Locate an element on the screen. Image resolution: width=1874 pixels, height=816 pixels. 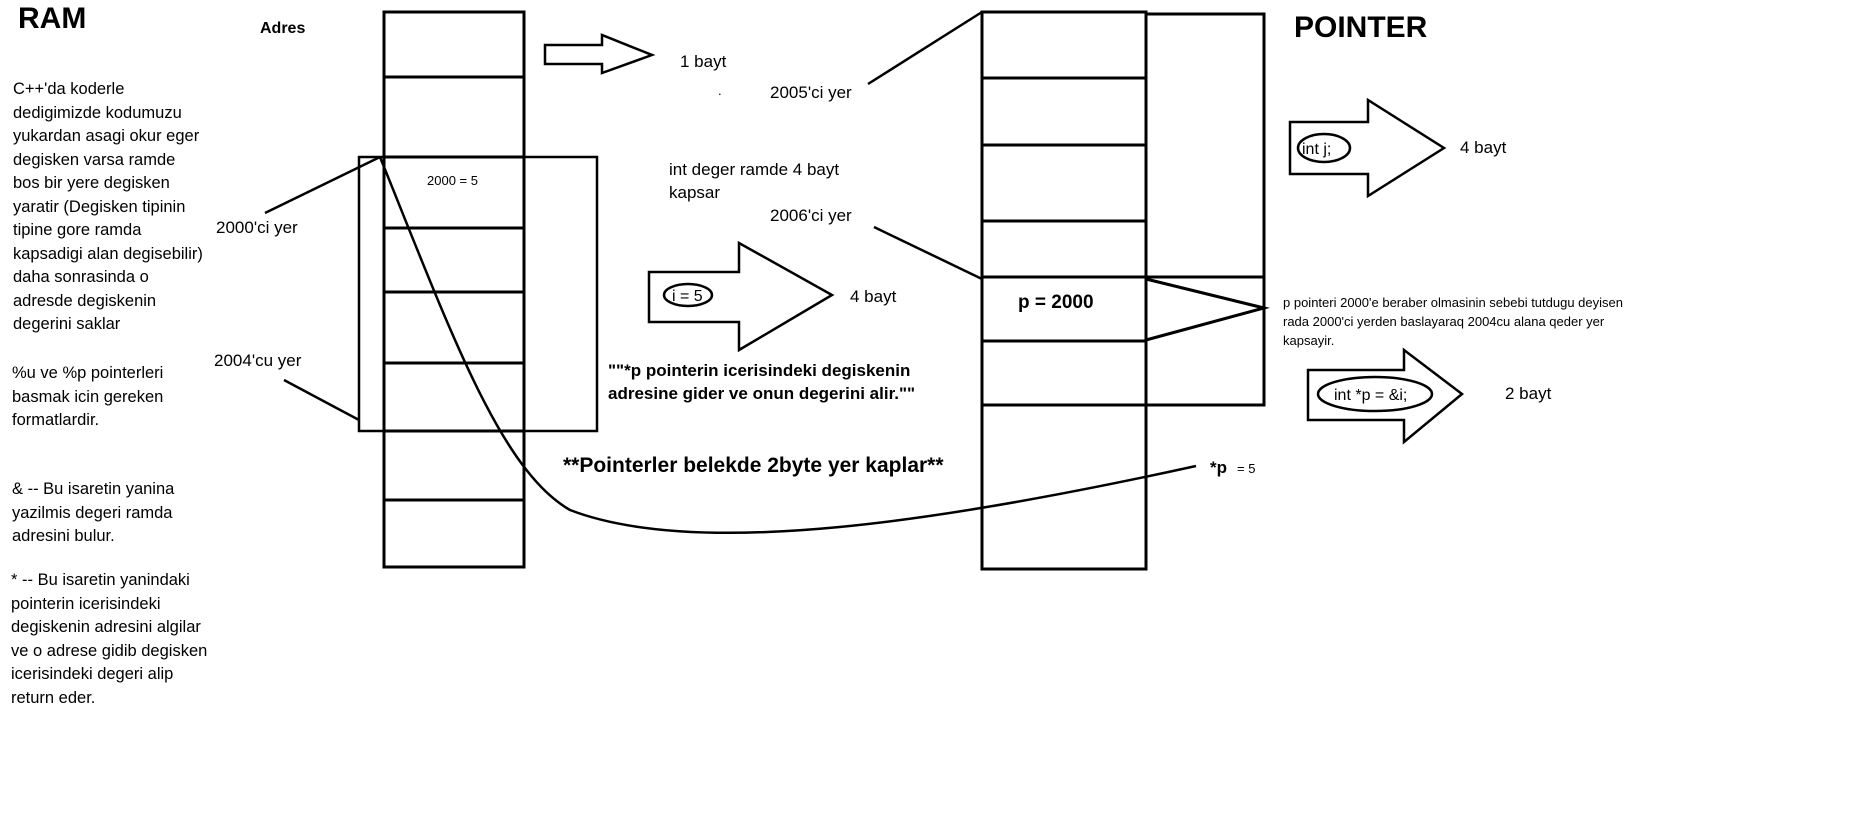
dereference-note-line: adresine gider ve onun degerini alir."" is located at coordinates (761, 393).